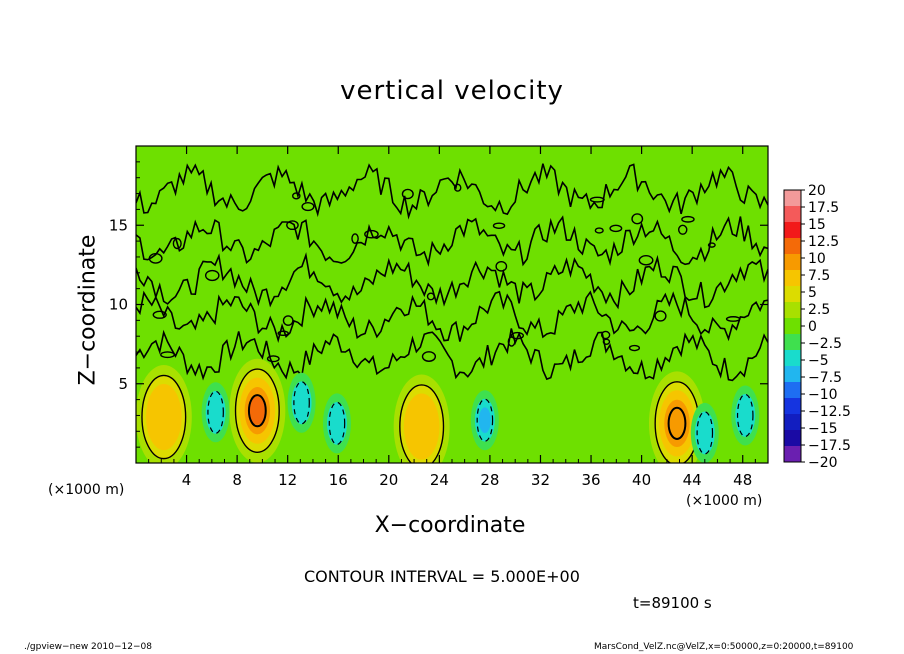  What do you see at coordinates (86, 490) in the screenshot?
I see `x-unit-label-left: (×1000 m)` at bounding box center [86, 490].